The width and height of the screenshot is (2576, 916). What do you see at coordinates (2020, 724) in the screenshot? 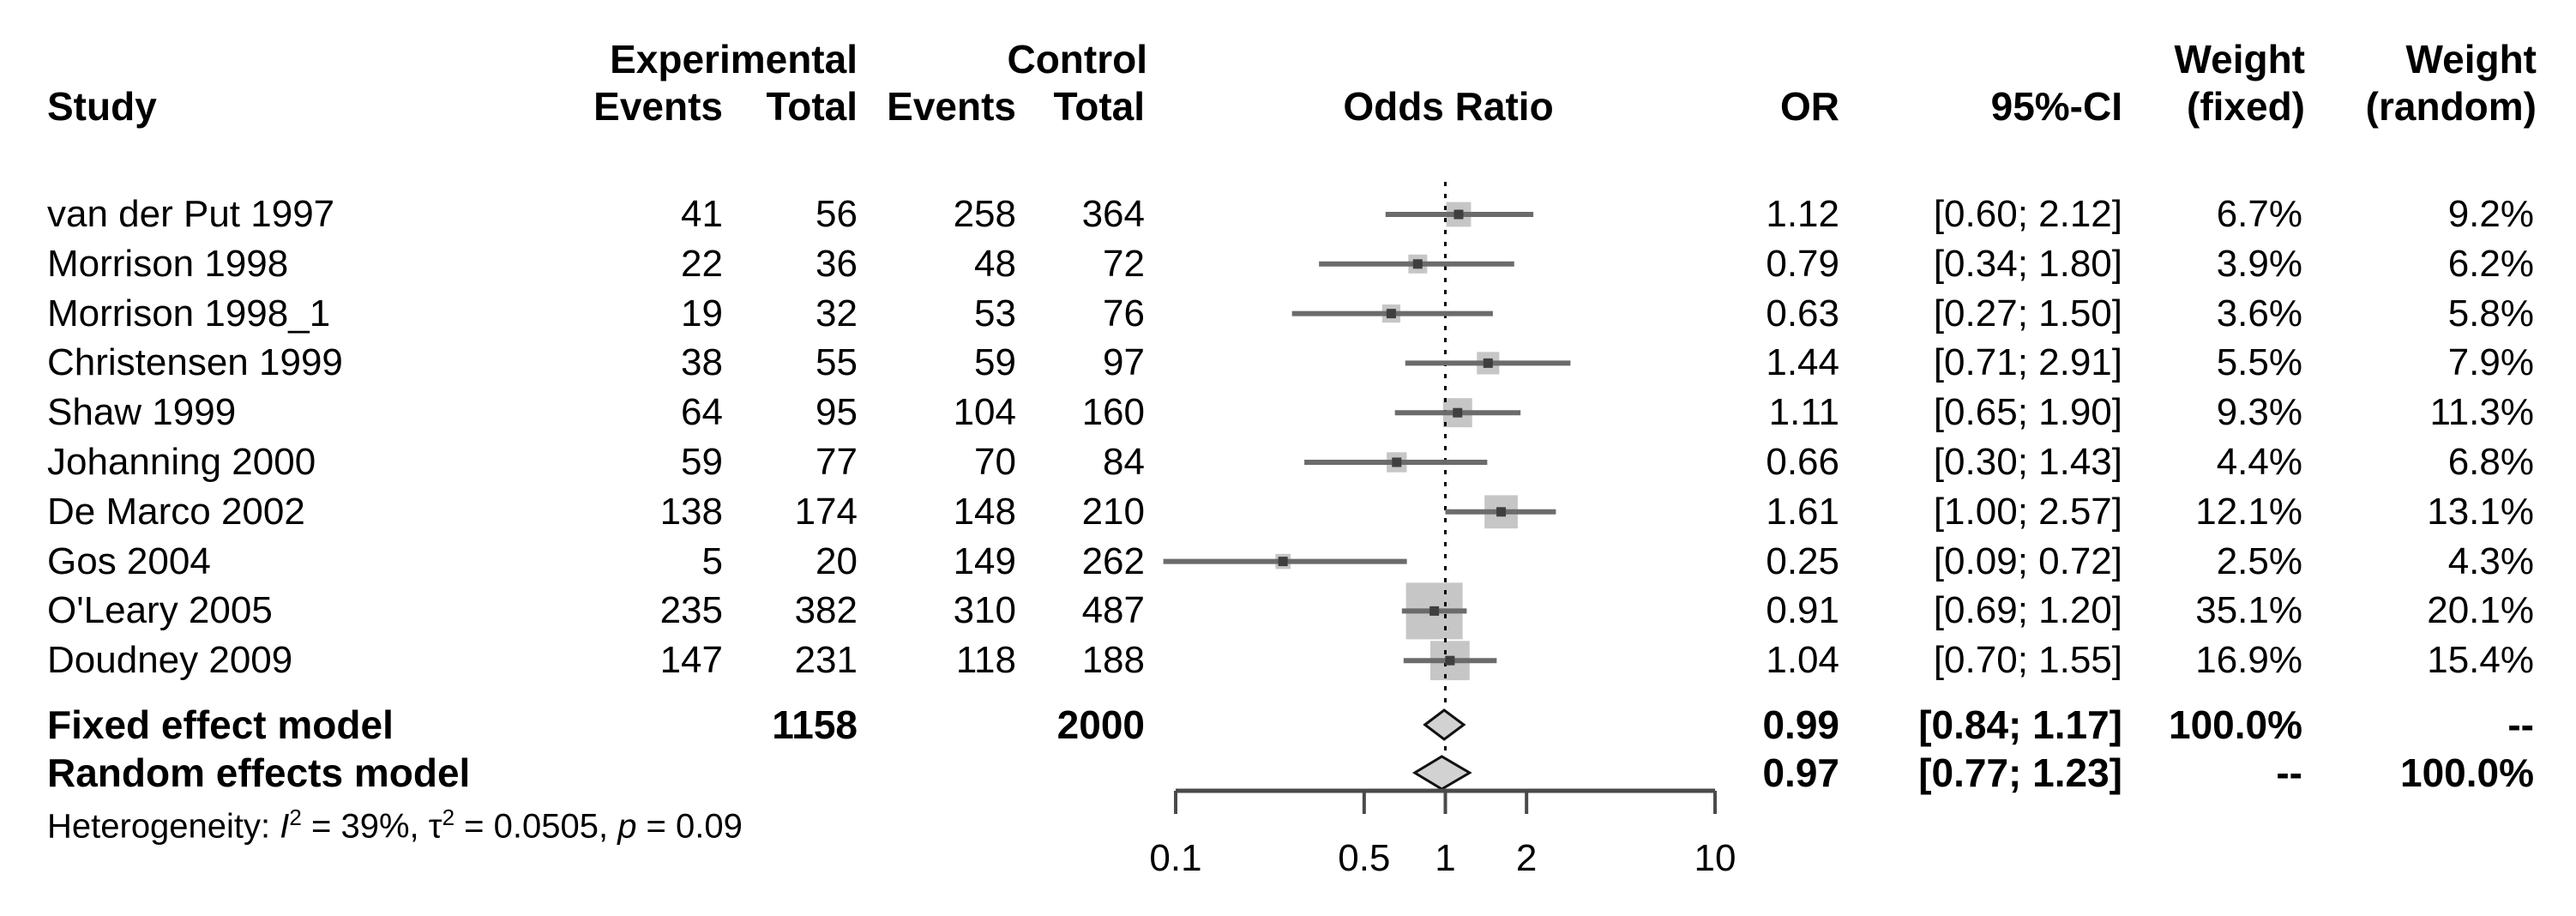
I see `ci-value: [0.84; 1.17]` at bounding box center [2020, 724].